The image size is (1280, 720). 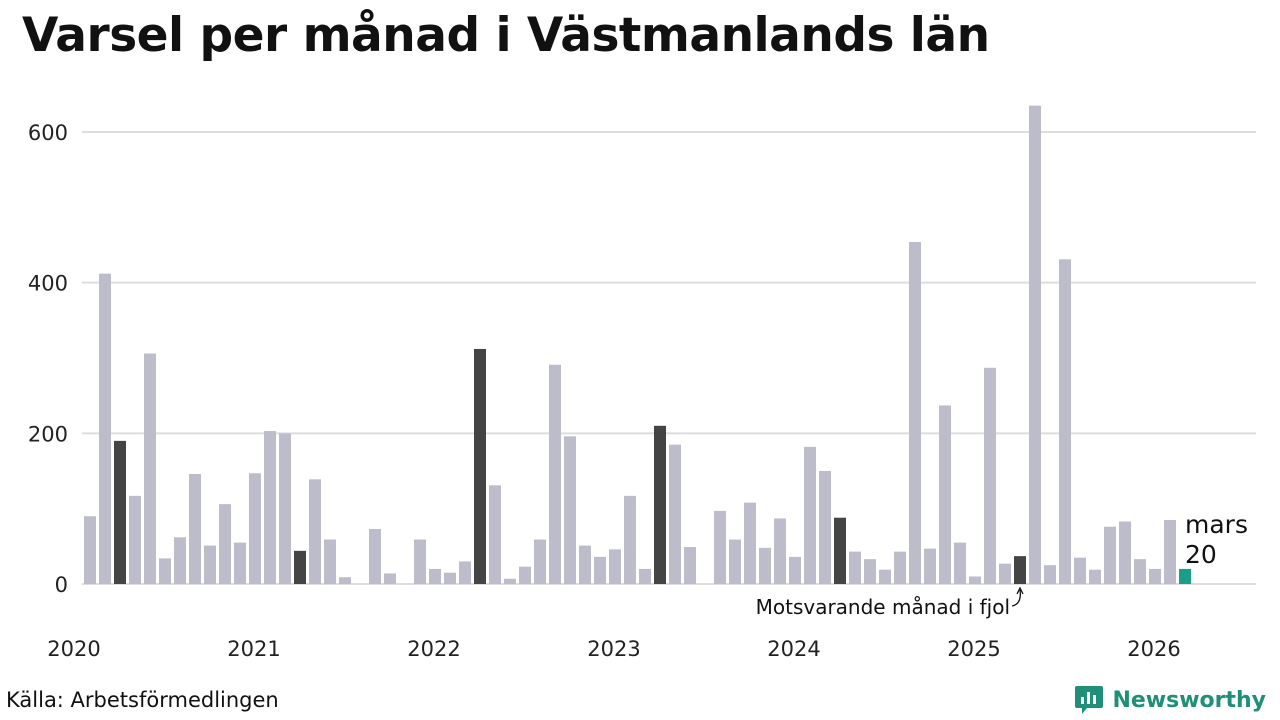 What do you see at coordinates (48, 284) in the screenshot?
I see `y-tick-label: 400` at bounding box center [48, 284].